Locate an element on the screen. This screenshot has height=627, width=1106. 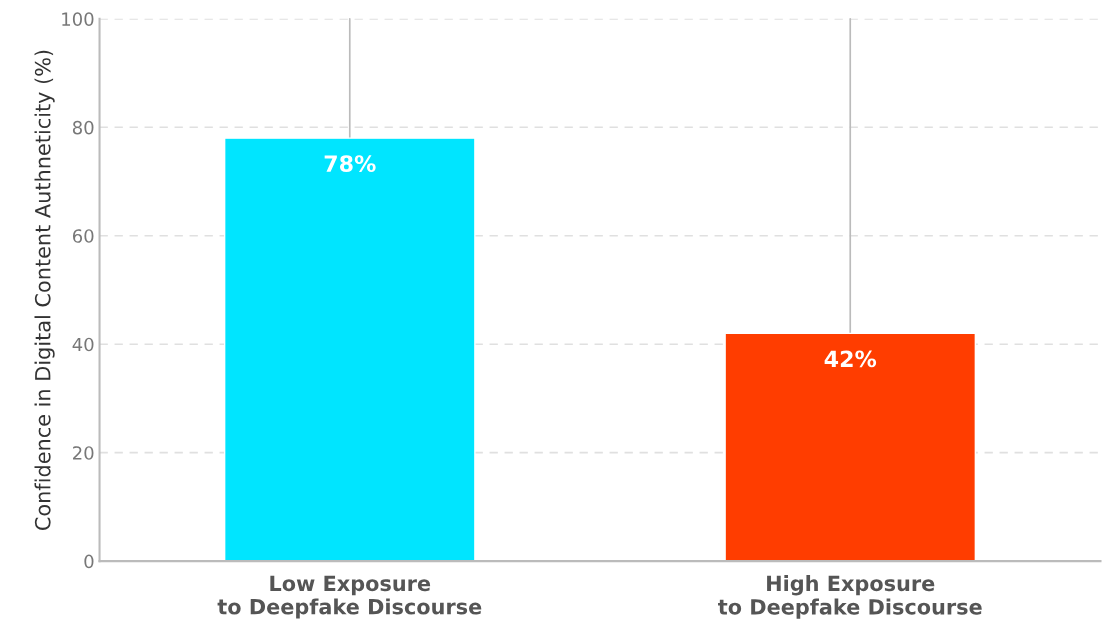
data-label: 42% is located at coordinates (850, 359).